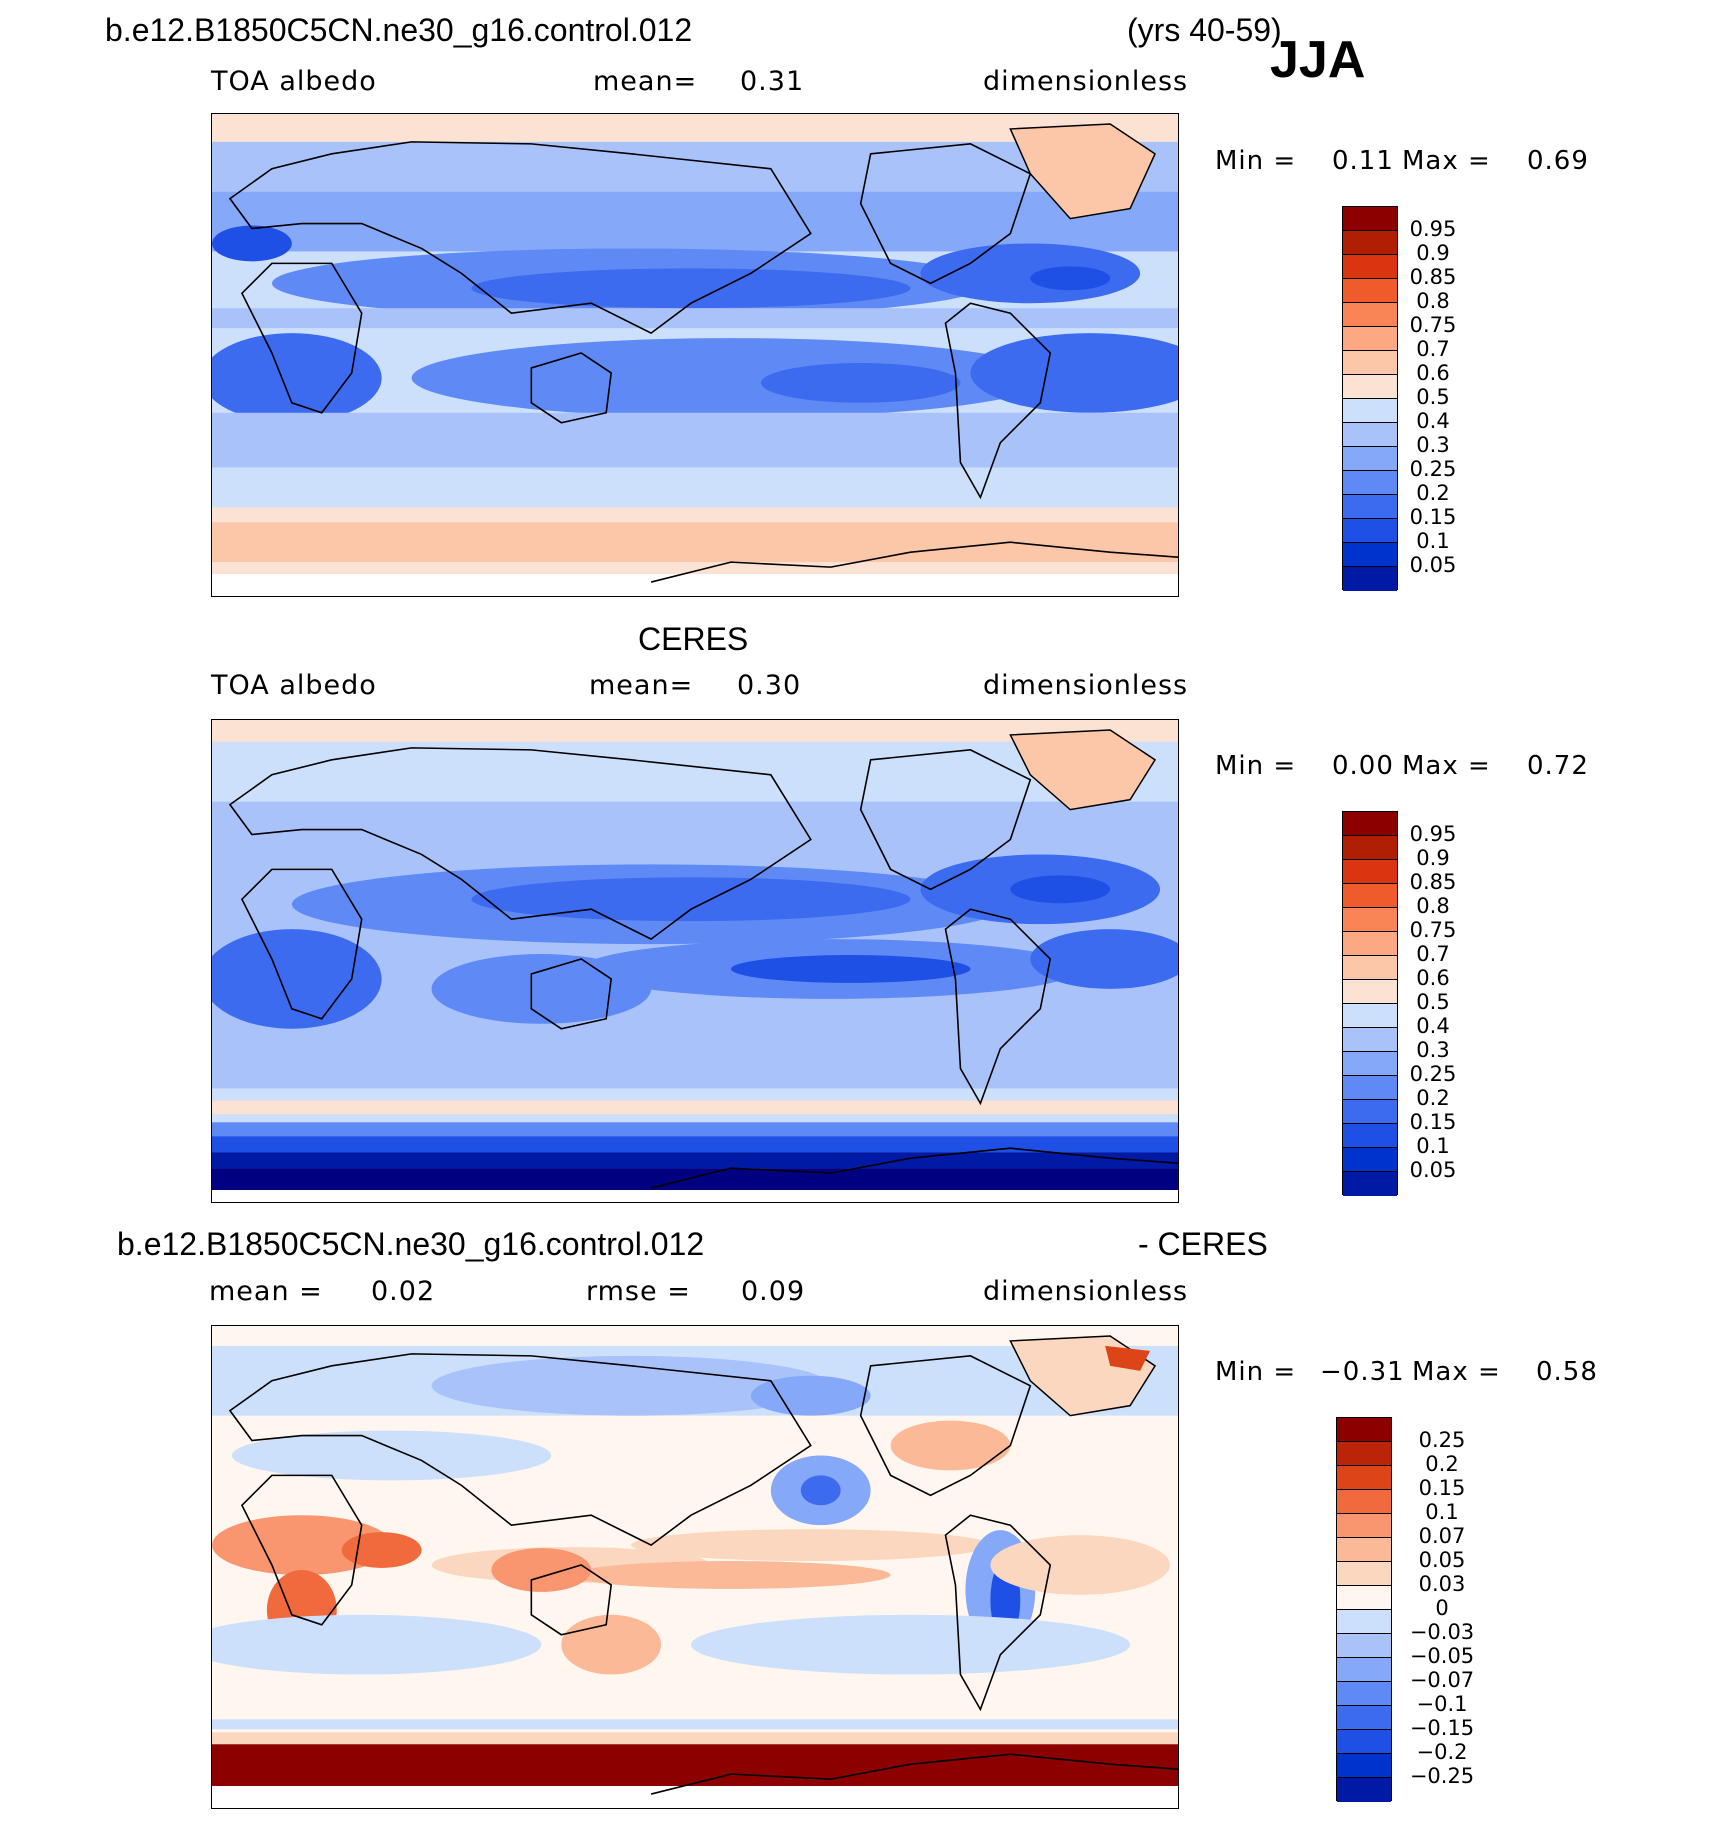 The height and width of the screenshot is (1831, 1710). Describe the element at coordinates (399, 30) in the screenshot. I see `case-title: b.e12.B1850C5CN.ne30_g16.control.012` at that location.